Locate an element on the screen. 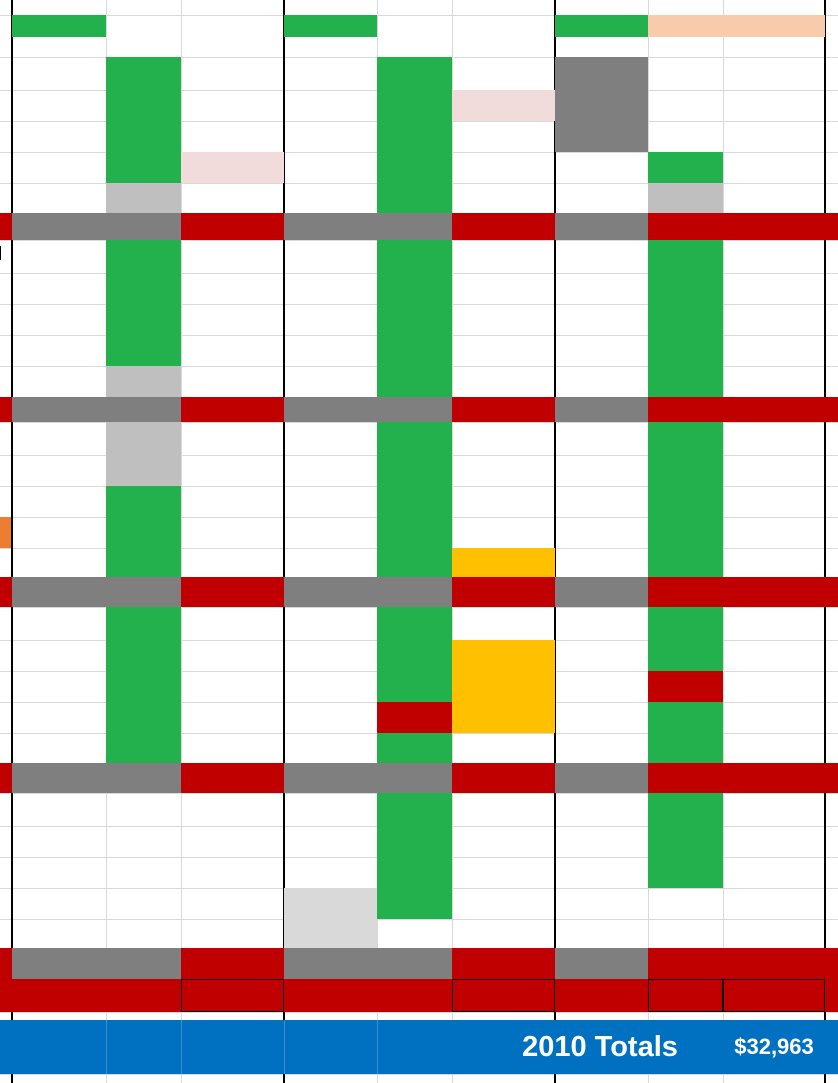  mar-note-big-day is located at coordinates (503, 105).